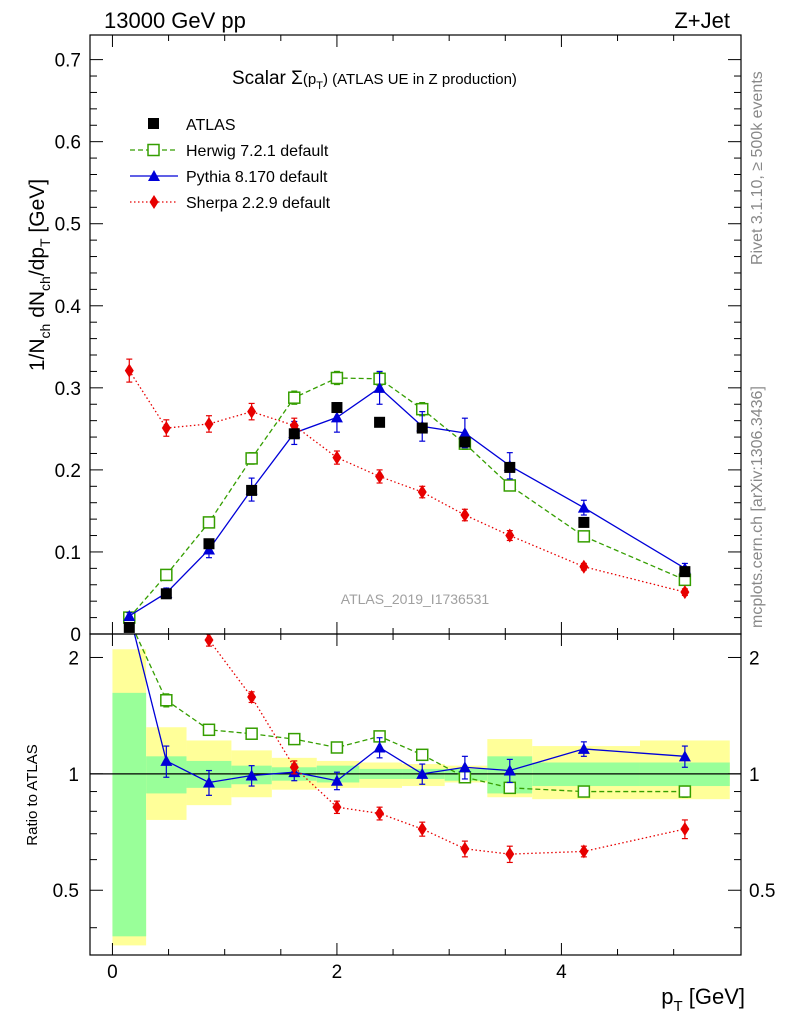  What do you see at coordinates (39, 275) in the screenshot?
I see `y-axis-title: 1/Nch dNch/dpT [GeV]` at bounding box center [39, 275].